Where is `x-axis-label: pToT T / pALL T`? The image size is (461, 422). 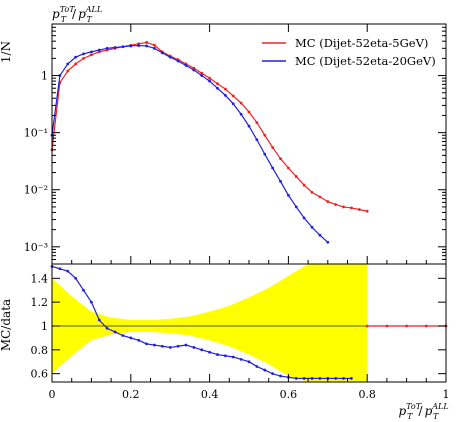
x-axis-label: pToT T / pALL T is located at coordinates (423, 411).